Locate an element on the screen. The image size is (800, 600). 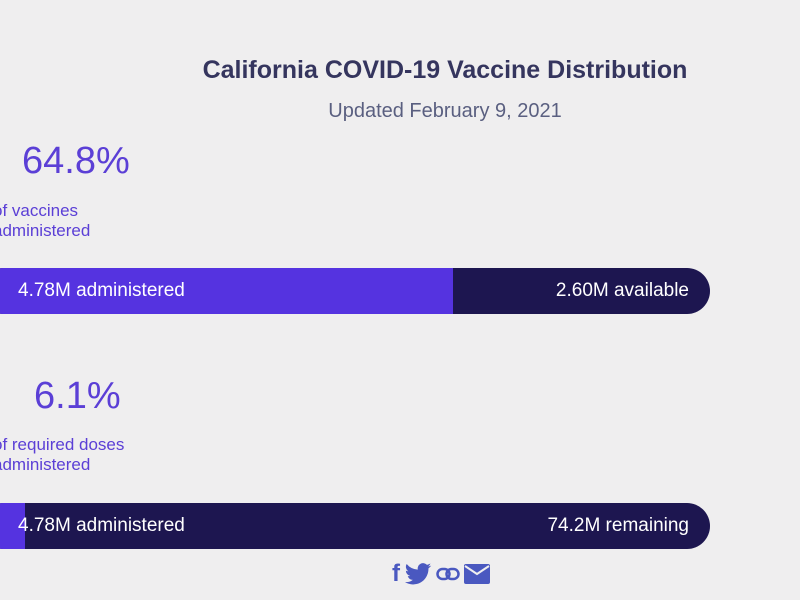
desc-line: of vaccines is located at coordinates (39, 210).